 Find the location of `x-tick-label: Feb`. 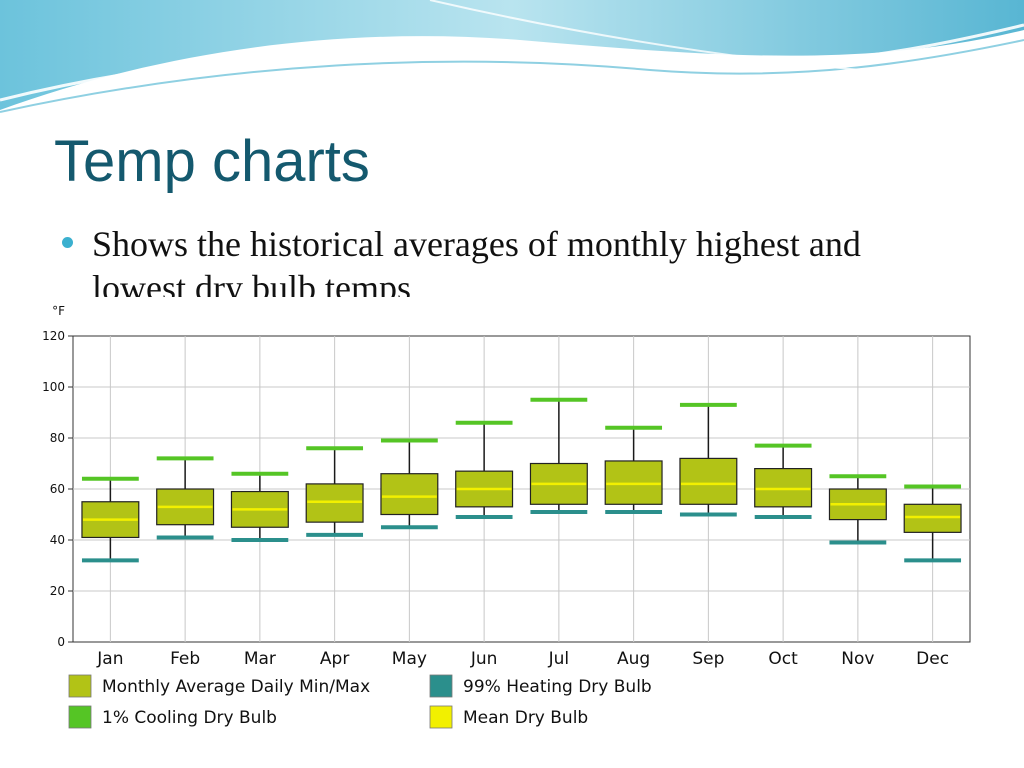

x-tick-label: Feb is located at coordinates (185, 659).